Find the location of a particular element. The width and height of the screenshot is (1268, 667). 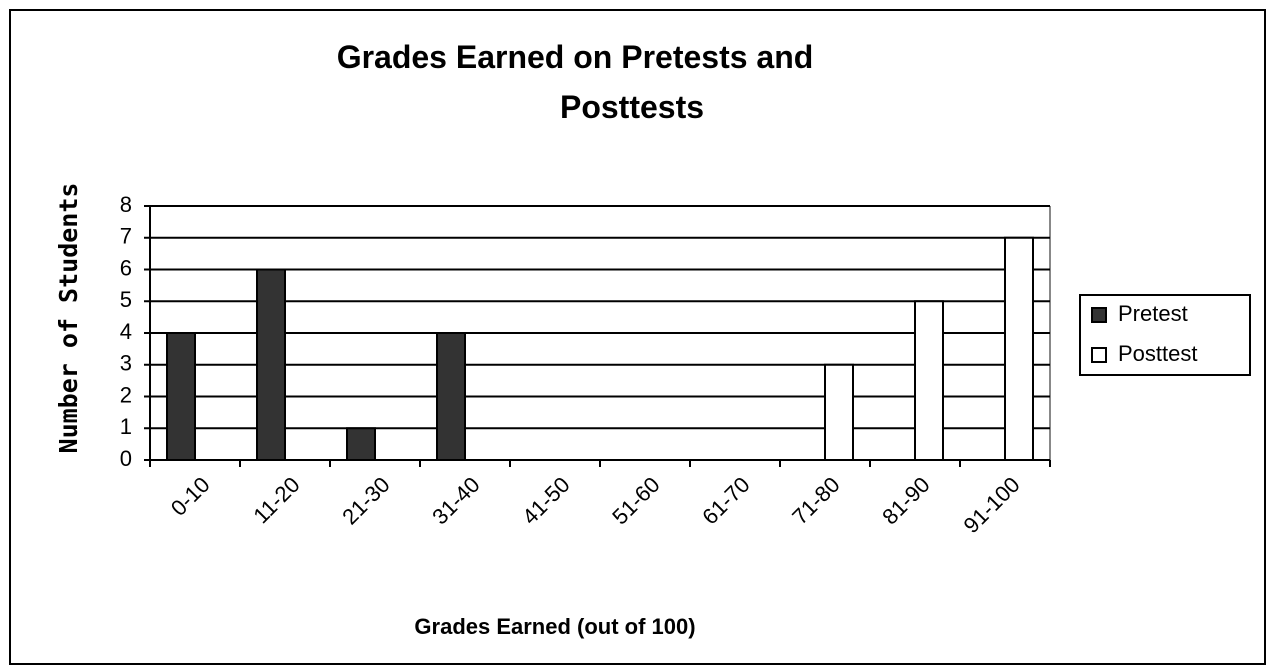

y-tick-label: 8 is located at coordinates (126, 204).